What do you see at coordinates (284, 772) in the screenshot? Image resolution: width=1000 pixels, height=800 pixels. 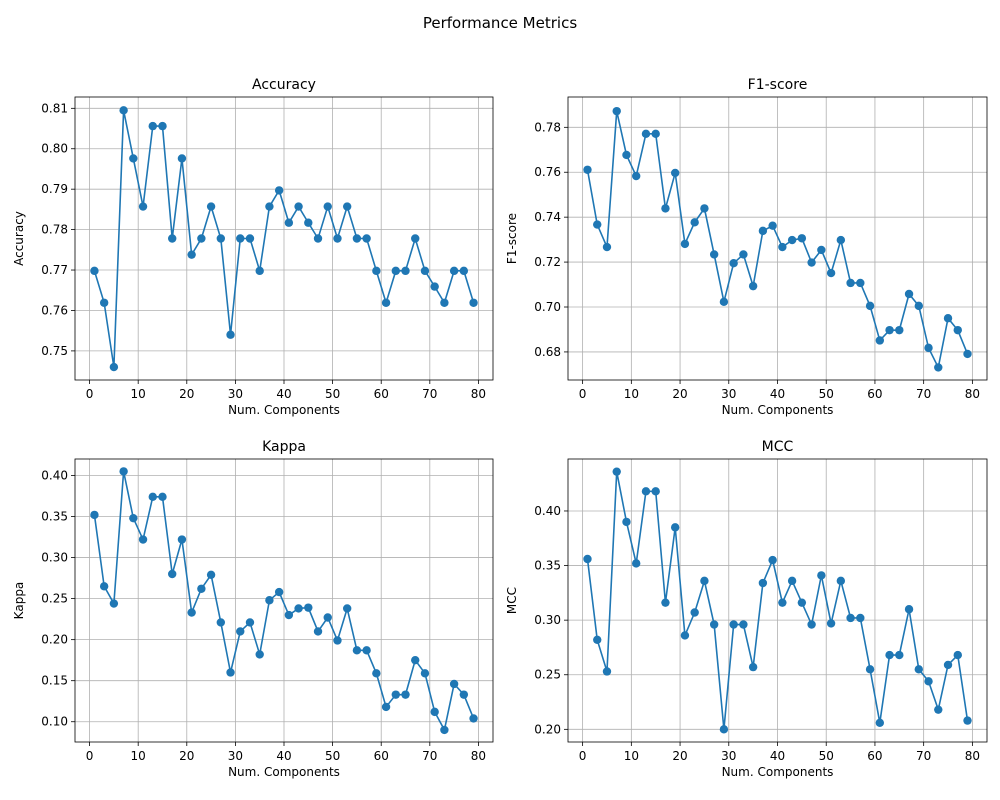 I see `x-axis-label: Num. Components` at bounding box center [284, 772].